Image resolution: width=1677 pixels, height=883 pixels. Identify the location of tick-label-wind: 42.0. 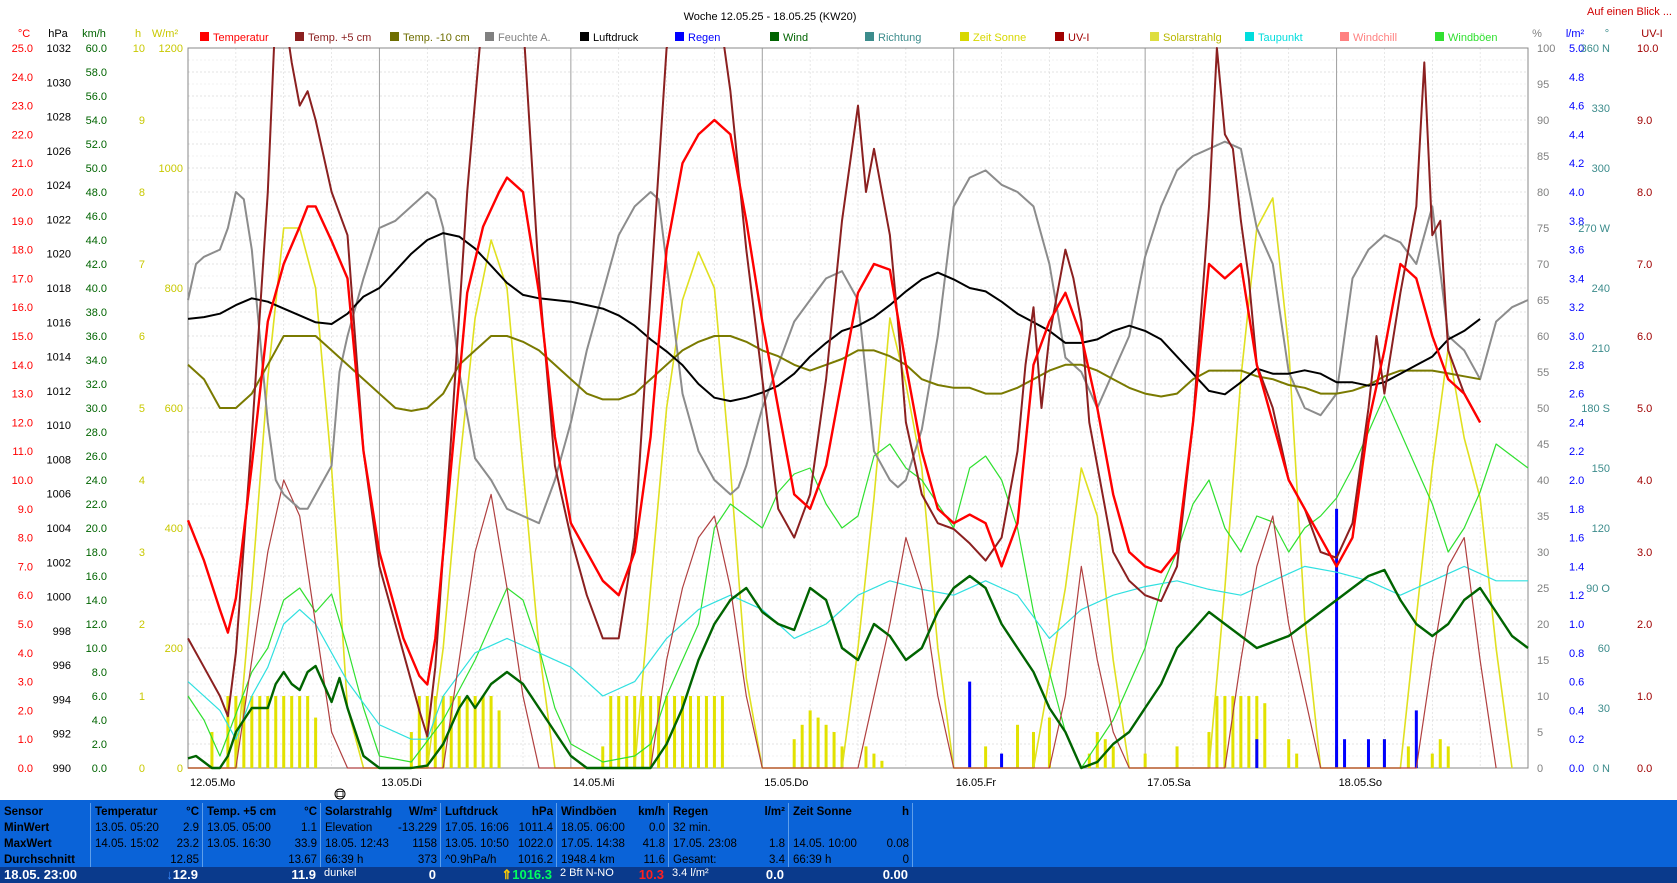
(96, 265).